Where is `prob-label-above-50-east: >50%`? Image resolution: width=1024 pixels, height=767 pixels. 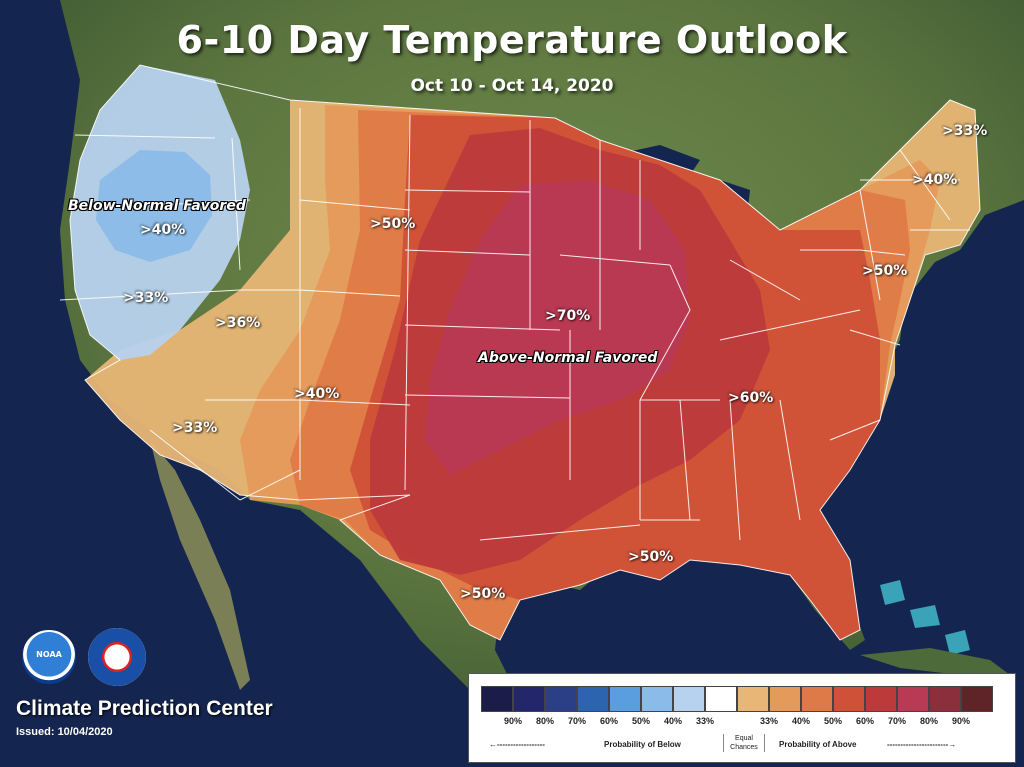
prob-label-above-50-east: >50% is located at coordinates (885, 271).